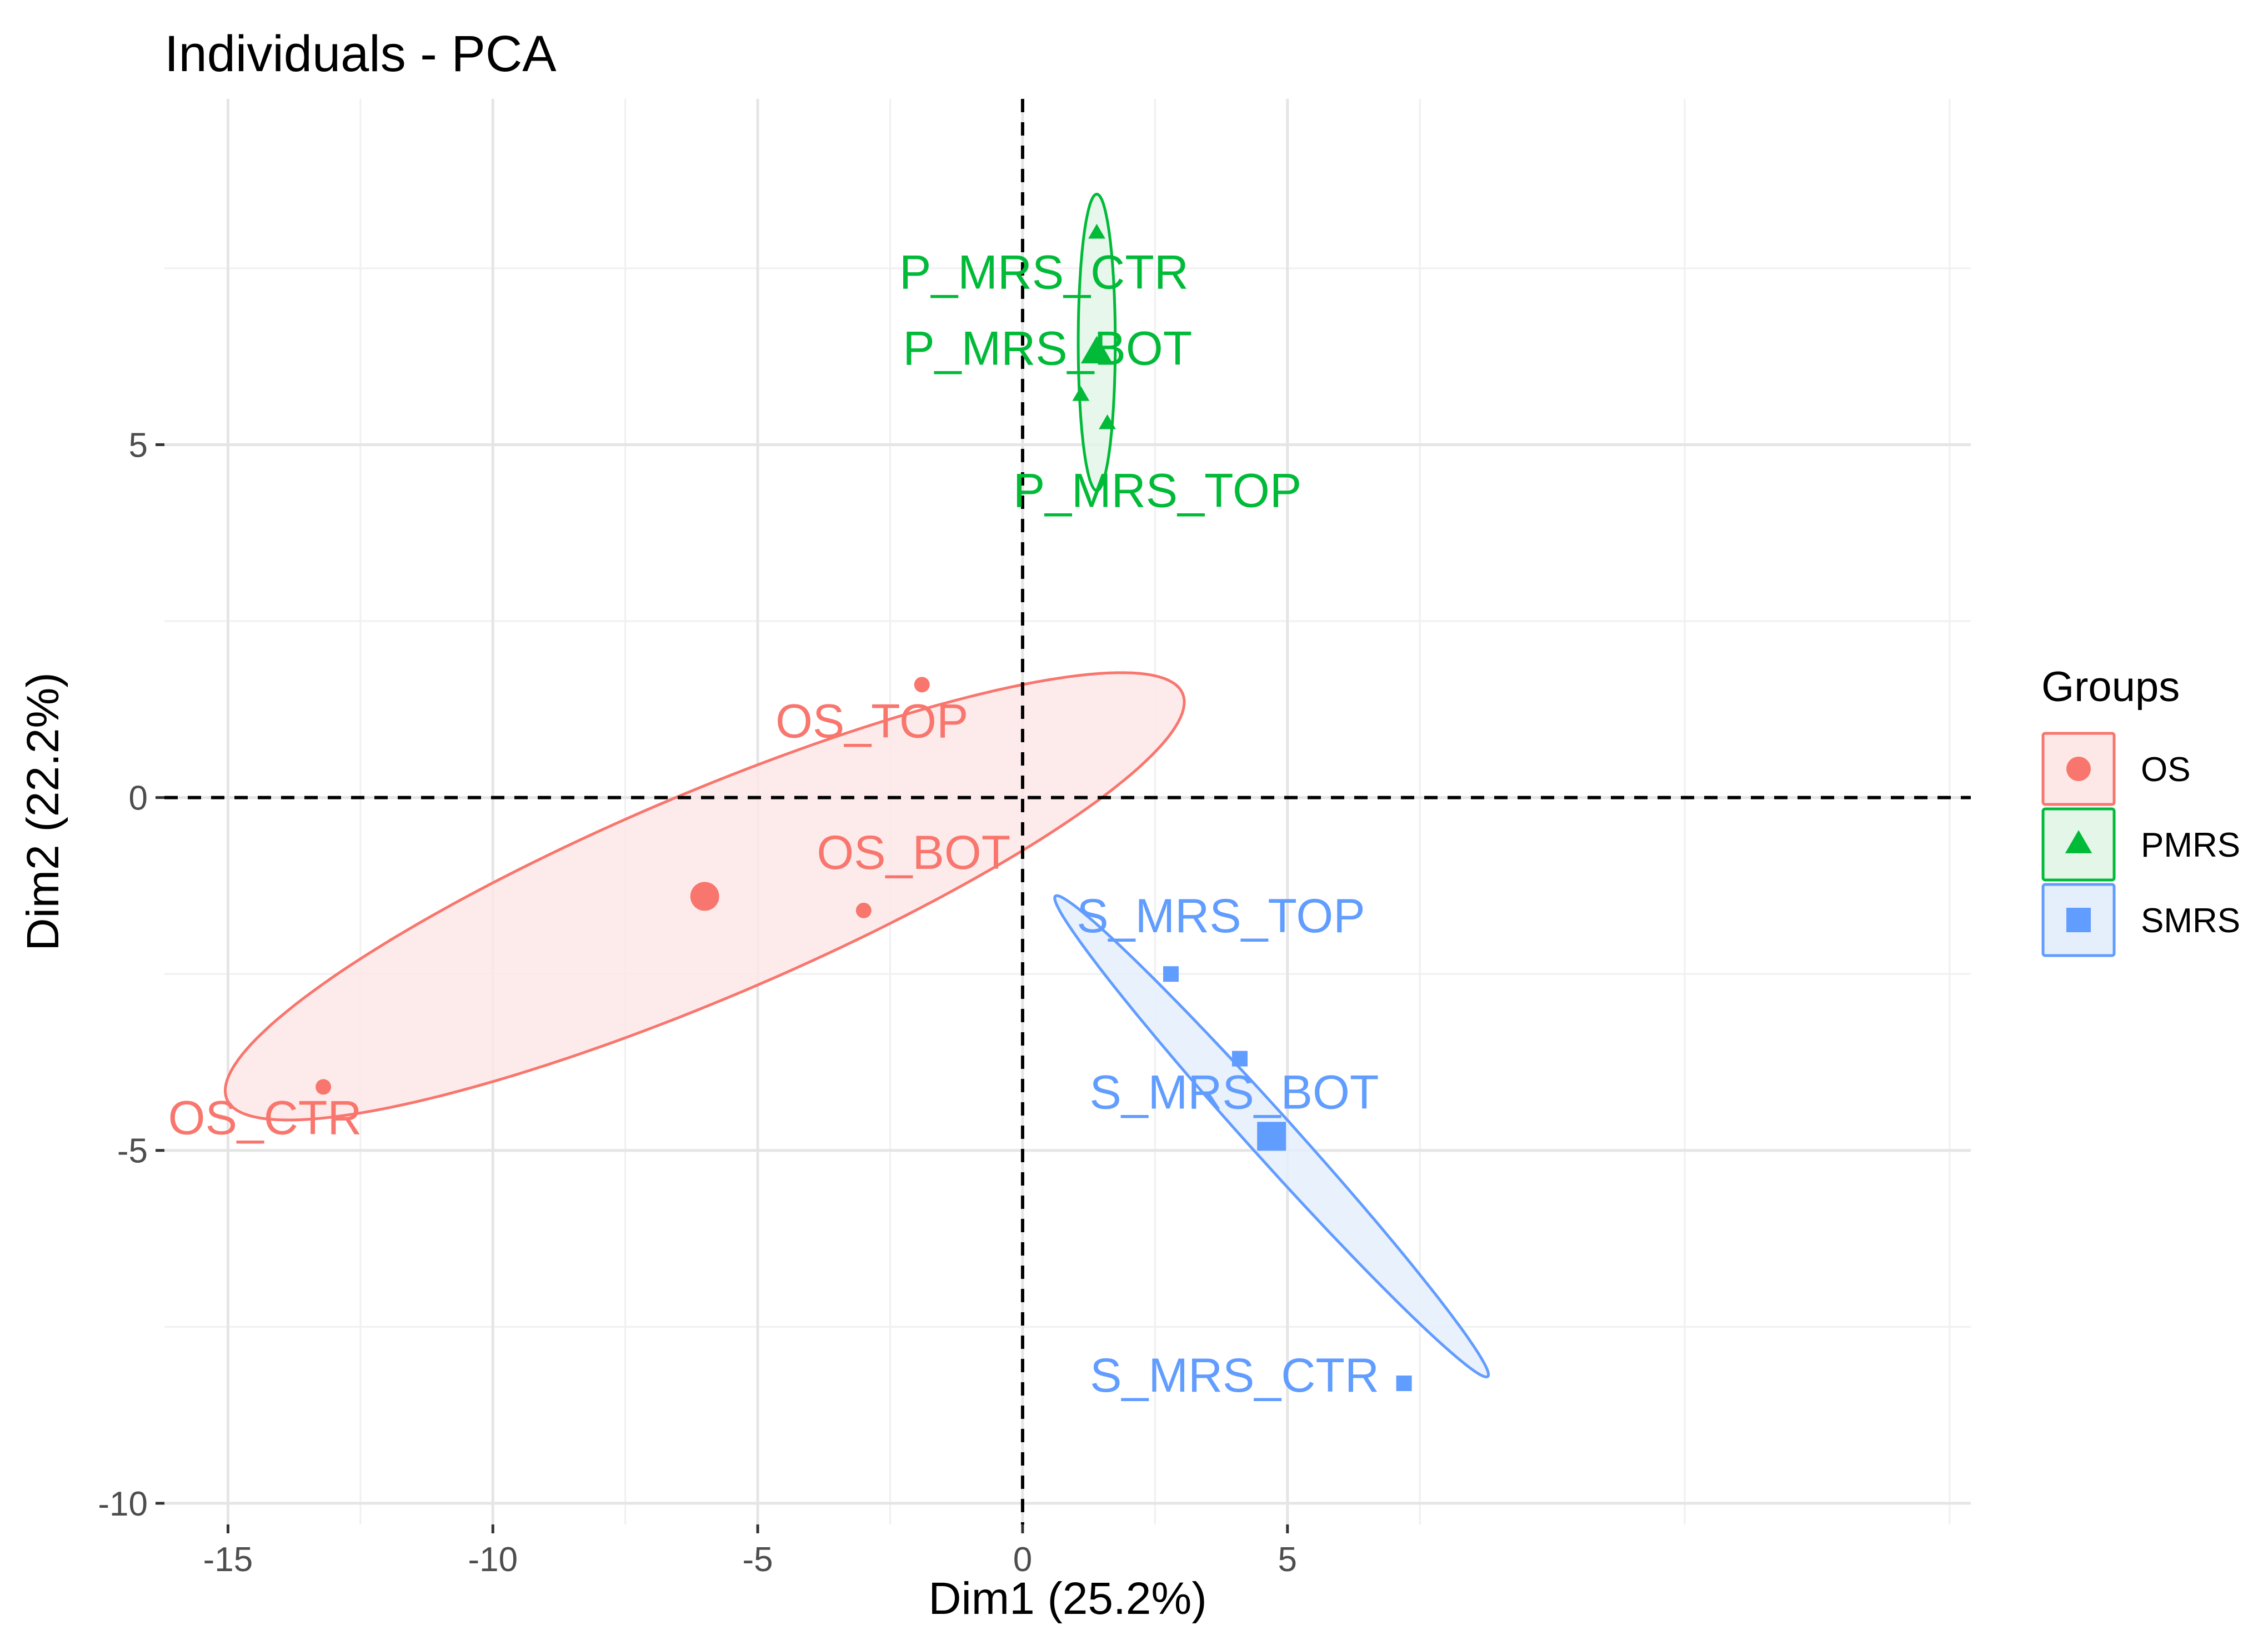  What do you see at coordinates (922, 685) in the screenshot?
I see `point-os-top` at bounding box center [922, 685].